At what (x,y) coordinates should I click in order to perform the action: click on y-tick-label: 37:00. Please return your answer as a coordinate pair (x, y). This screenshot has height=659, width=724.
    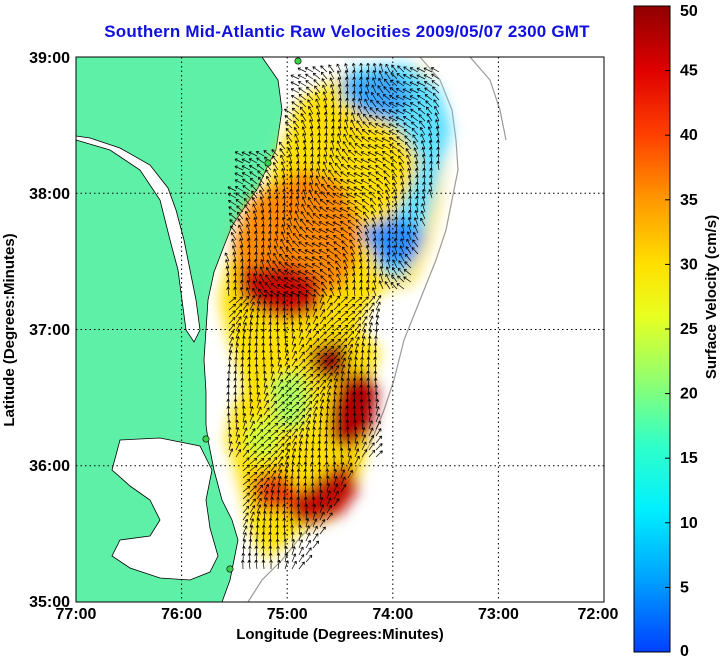
    Looking at the image, I should click on (49, 330).